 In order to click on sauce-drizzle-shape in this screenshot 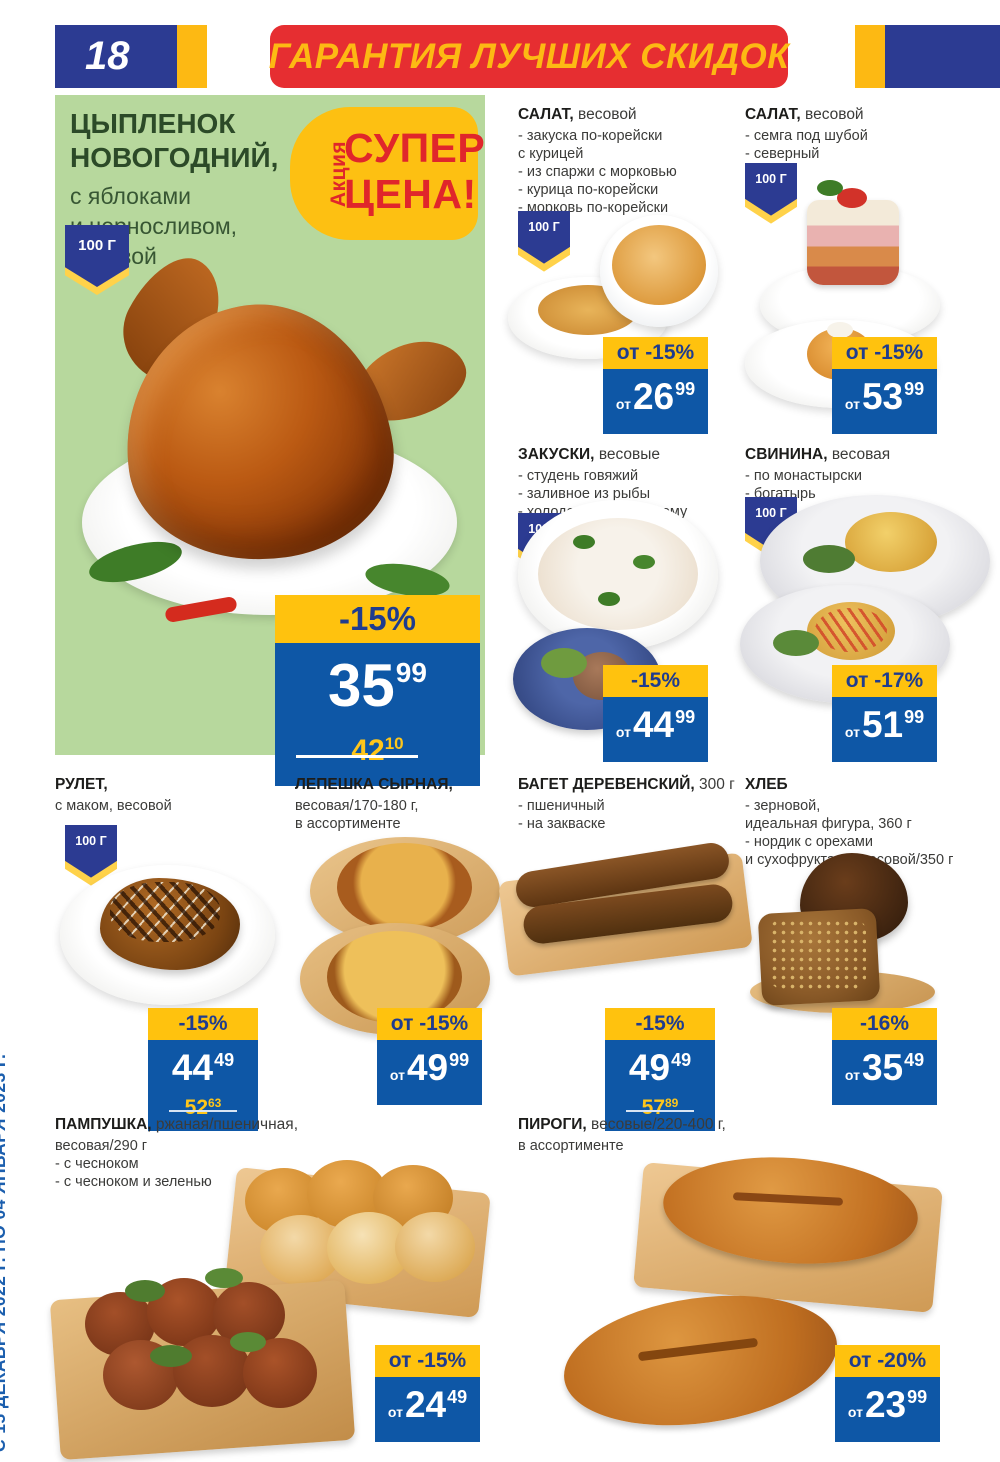, I will do `click(851, 630)`.